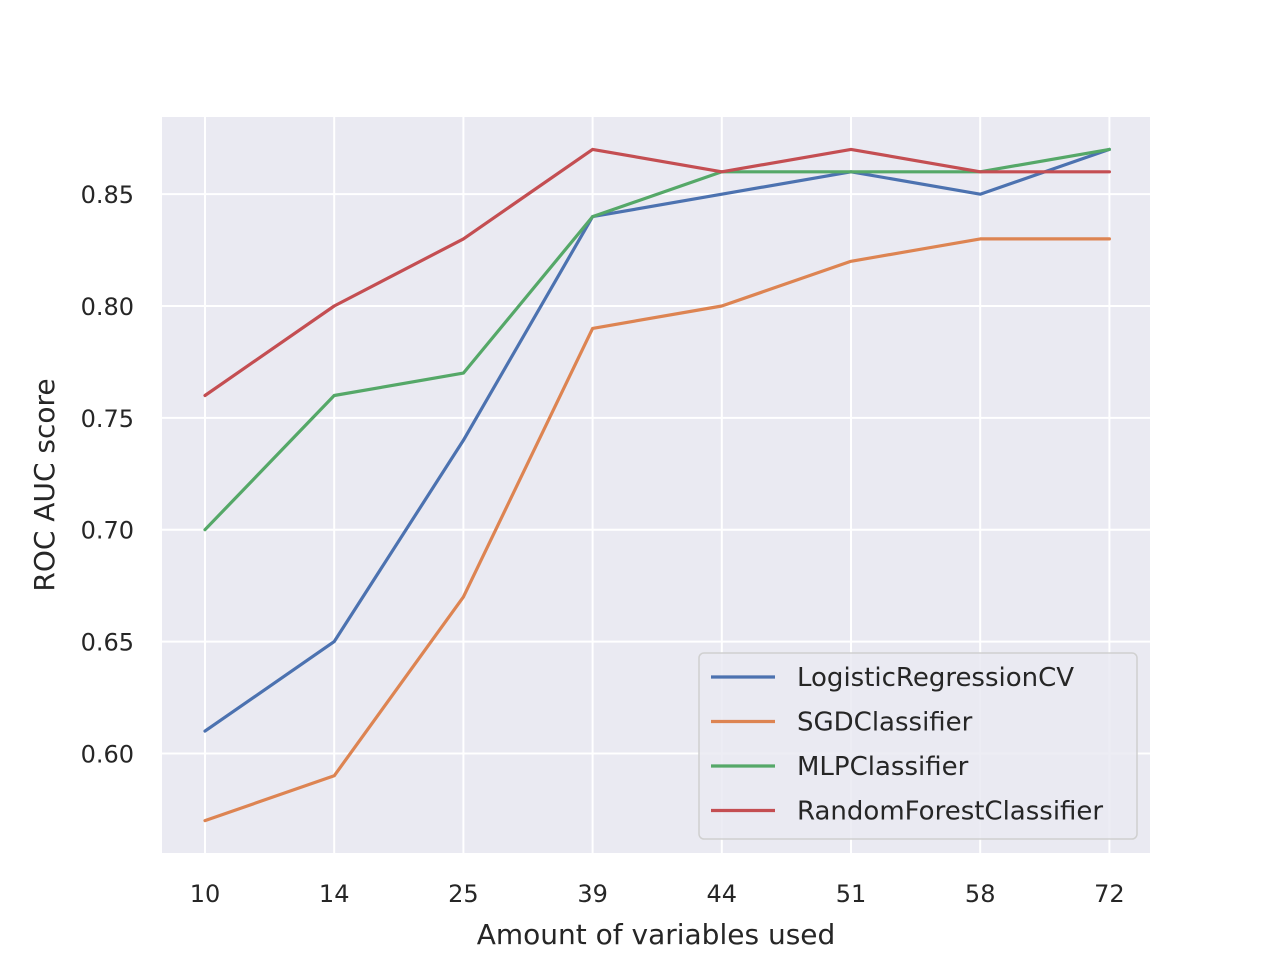 The image size is (1280, 960). What do you see at coordinates (107, 195) in the screenshot?
I see `y-tick-label: 0.85` at bounding box center [107, 195].